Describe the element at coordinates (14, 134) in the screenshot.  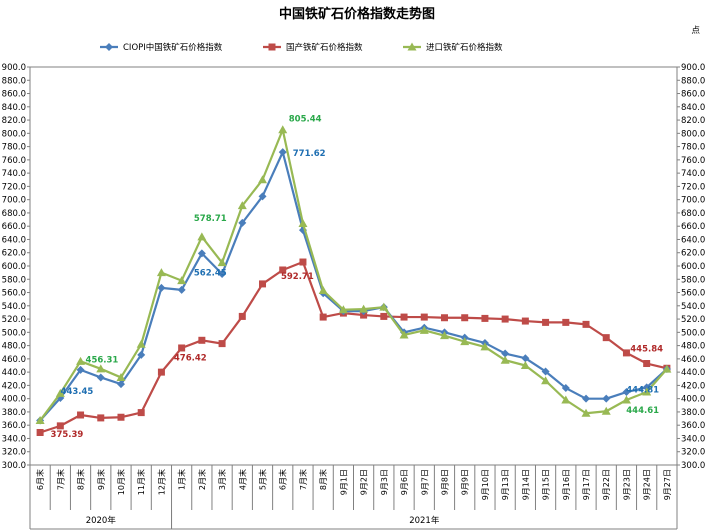
I see `y-tick-label: 800.0` at that location.